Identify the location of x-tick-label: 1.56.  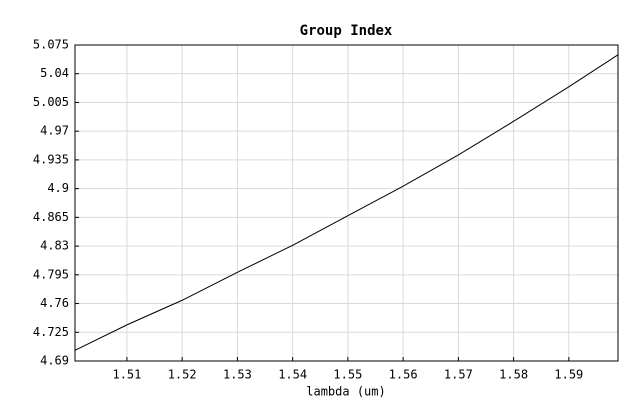
(403, 375).